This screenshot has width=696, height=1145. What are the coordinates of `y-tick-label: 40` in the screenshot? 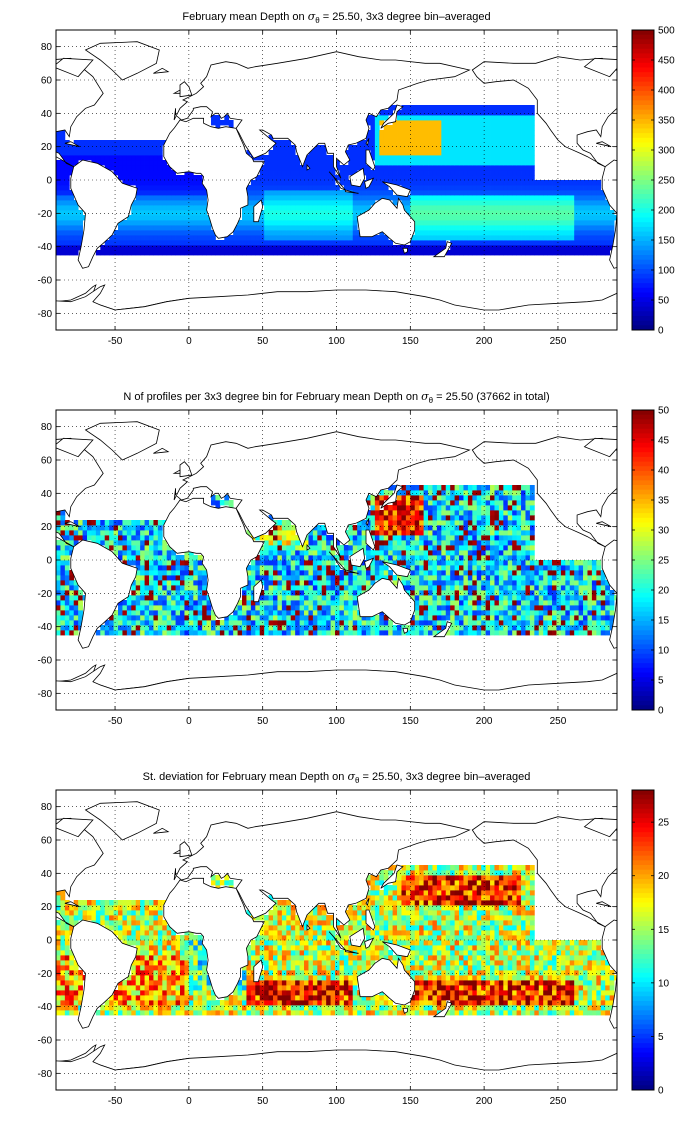 It's located at (47, 114).